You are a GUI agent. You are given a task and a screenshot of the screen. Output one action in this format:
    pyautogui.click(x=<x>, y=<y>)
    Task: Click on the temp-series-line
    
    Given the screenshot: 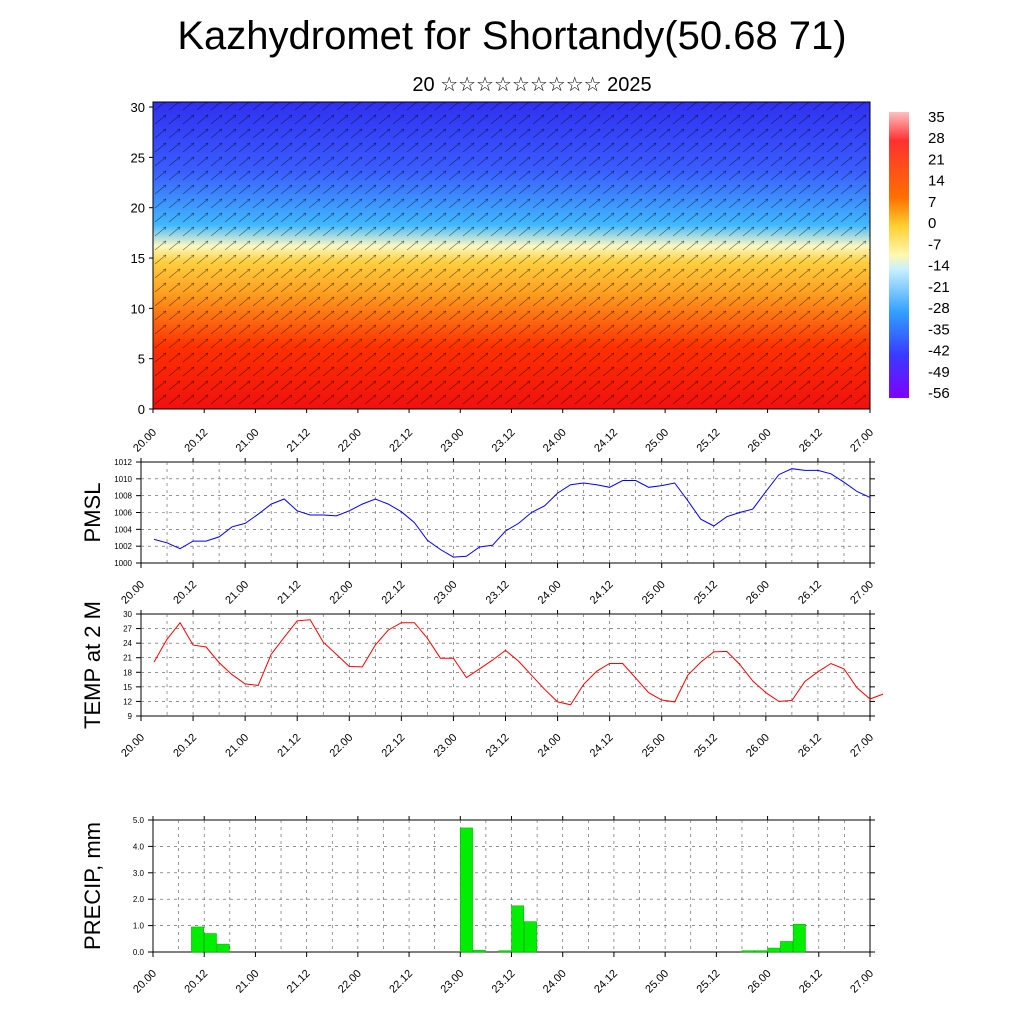 What is the action you would take?
    pyautogui.click(x=518, y=662)
    